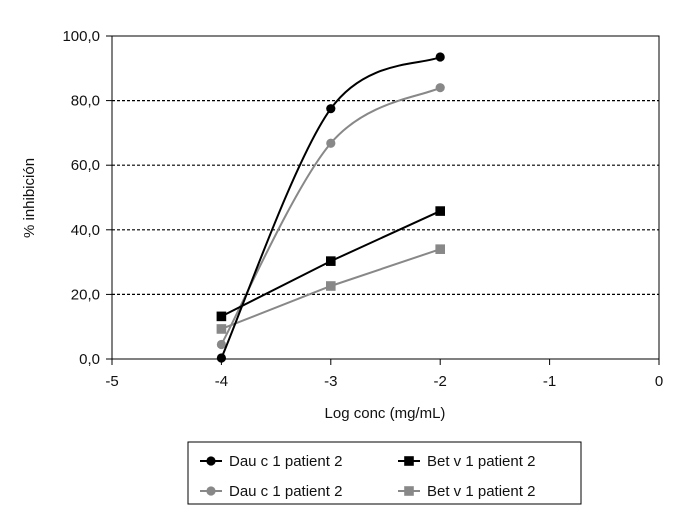  Describe the element at coordinates (85, 230) in the screenshot. I see `y-tick-label: 40,0` at that location.